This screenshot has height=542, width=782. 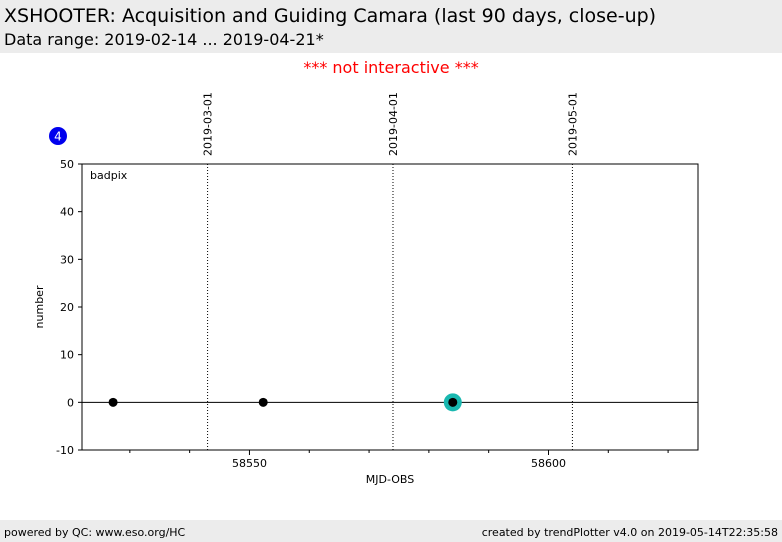 I want to click on badge-circle, so click(x=58, y=136).